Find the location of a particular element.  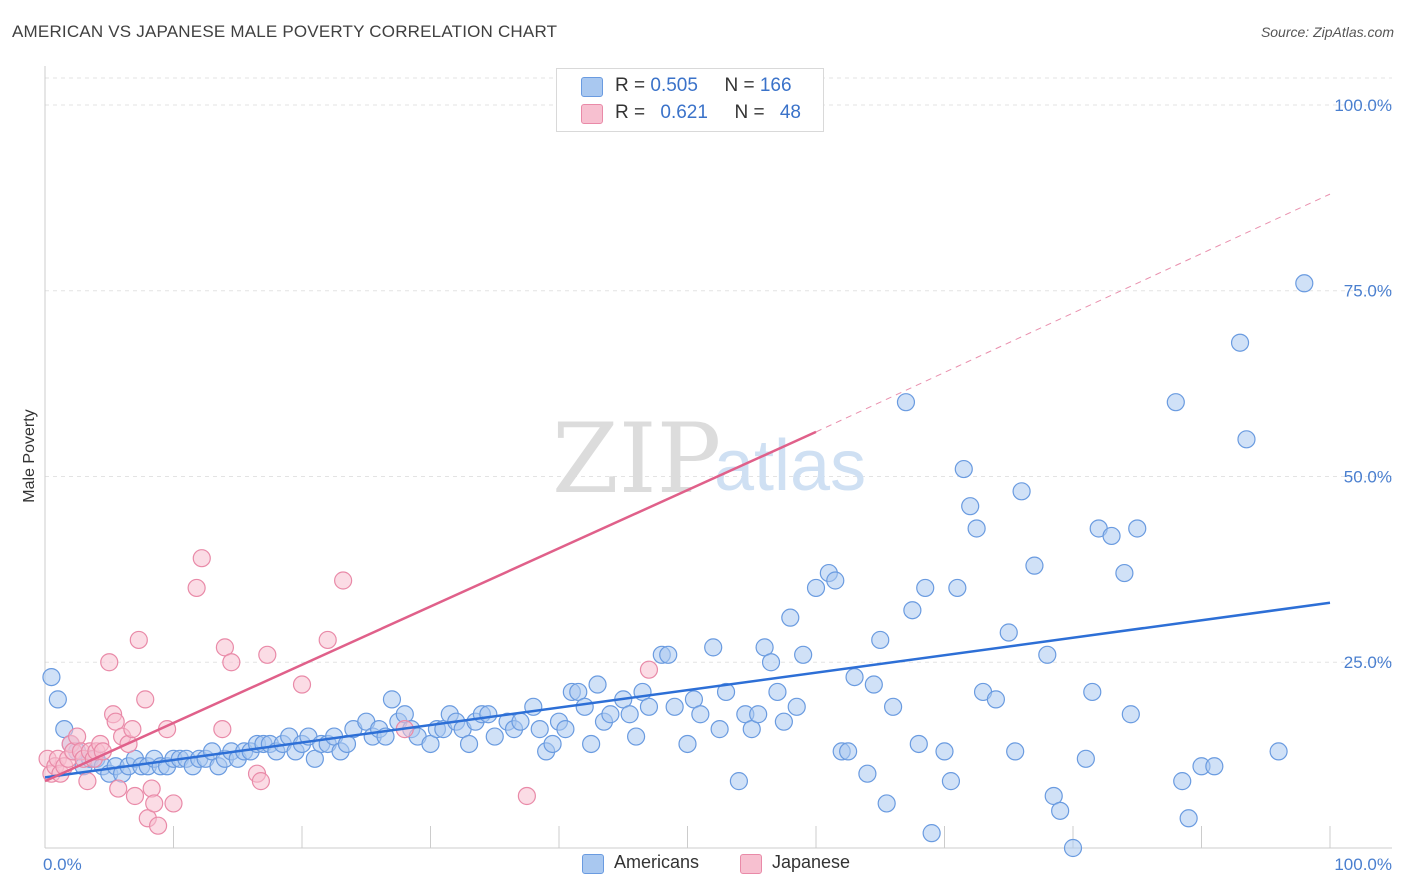

correlation-legend: R = 0.505 N = 166 R = 0.621 N = 48 is located at coordinates (690, 100).